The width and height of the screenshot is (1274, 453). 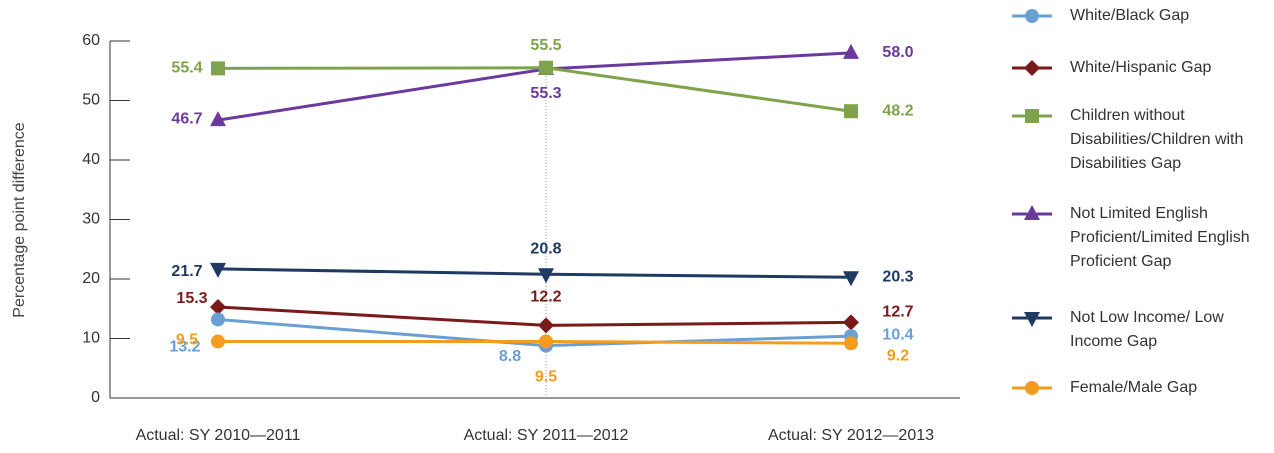 What do you see at coordinates (91, 159) in the screenshot?
I see `y-tick-label: 40` at bounding box center [91, 159].